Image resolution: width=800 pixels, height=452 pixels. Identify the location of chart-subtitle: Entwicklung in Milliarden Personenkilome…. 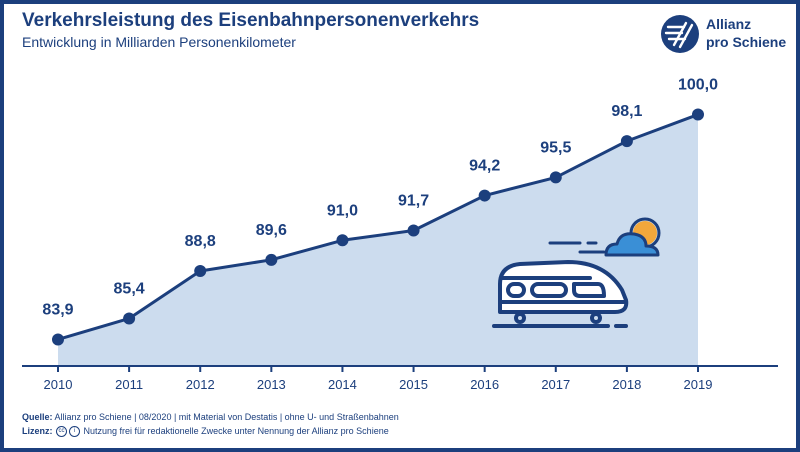
(159, 42).